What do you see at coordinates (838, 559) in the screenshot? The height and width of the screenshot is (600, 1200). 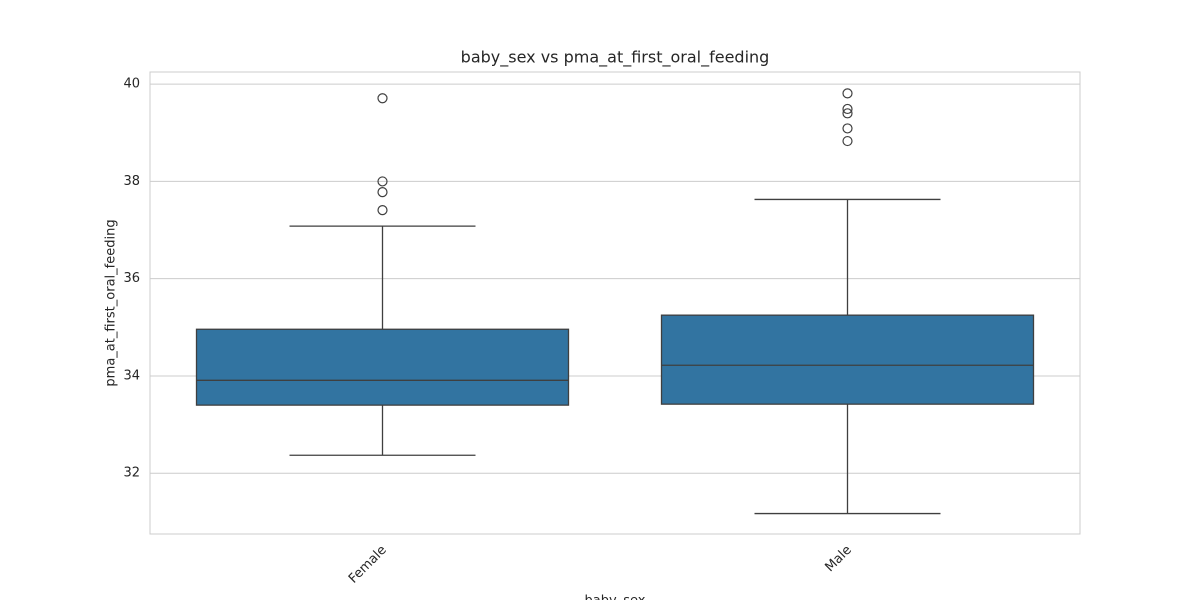 I see `x-tick-label: Male` at bounding box center [838, 559].